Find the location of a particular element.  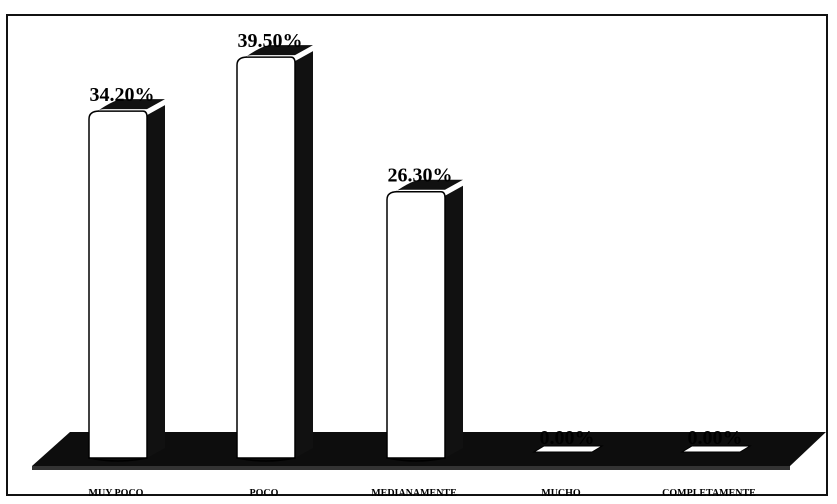

tick-label: MUY POCO is located at coordinates (116, 493).